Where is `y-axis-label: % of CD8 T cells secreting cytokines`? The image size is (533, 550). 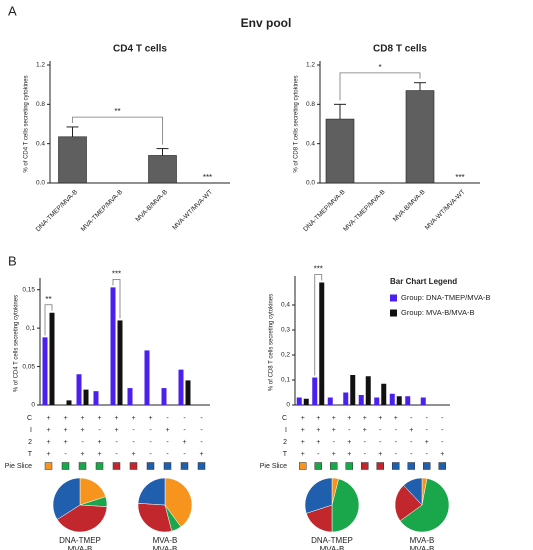 y-axis-label: % of CD8 T cells secreting cytokines is located at coordinates (297, 123).